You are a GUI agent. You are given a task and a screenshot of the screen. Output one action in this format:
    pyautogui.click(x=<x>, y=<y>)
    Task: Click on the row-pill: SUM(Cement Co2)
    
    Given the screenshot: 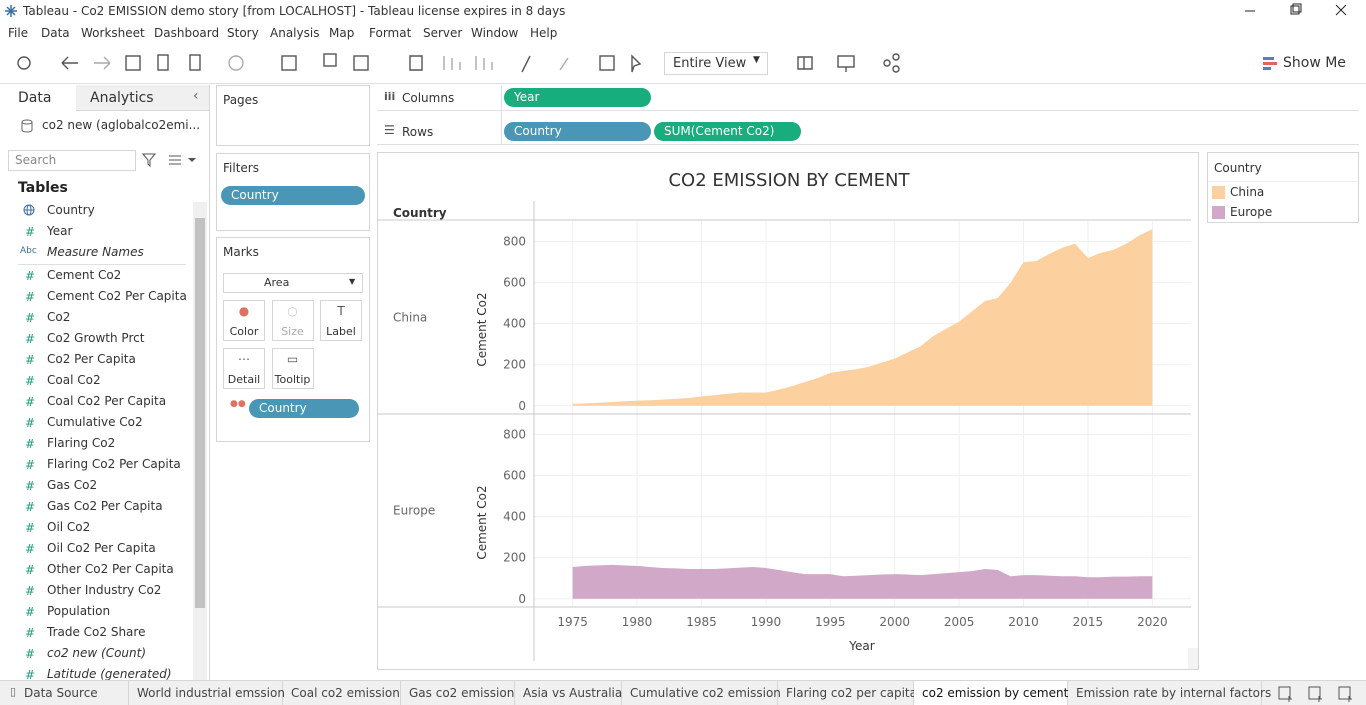 What is the action you would take?
    pyautogui.click(x=727, y=131)
    